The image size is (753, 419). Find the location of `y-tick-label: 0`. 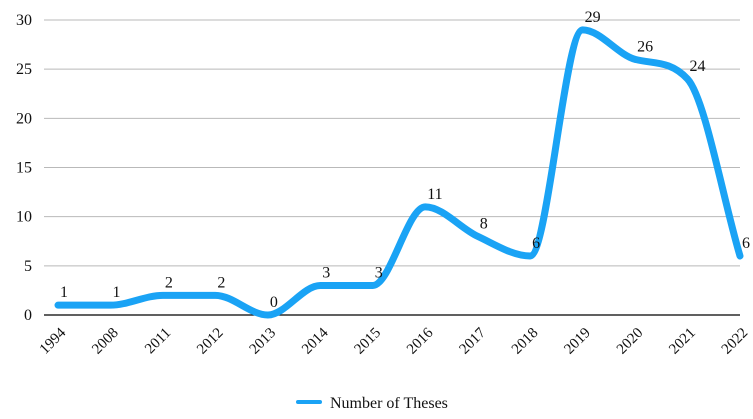

y-tick-label: 0 is located at coordinates (28, 315).